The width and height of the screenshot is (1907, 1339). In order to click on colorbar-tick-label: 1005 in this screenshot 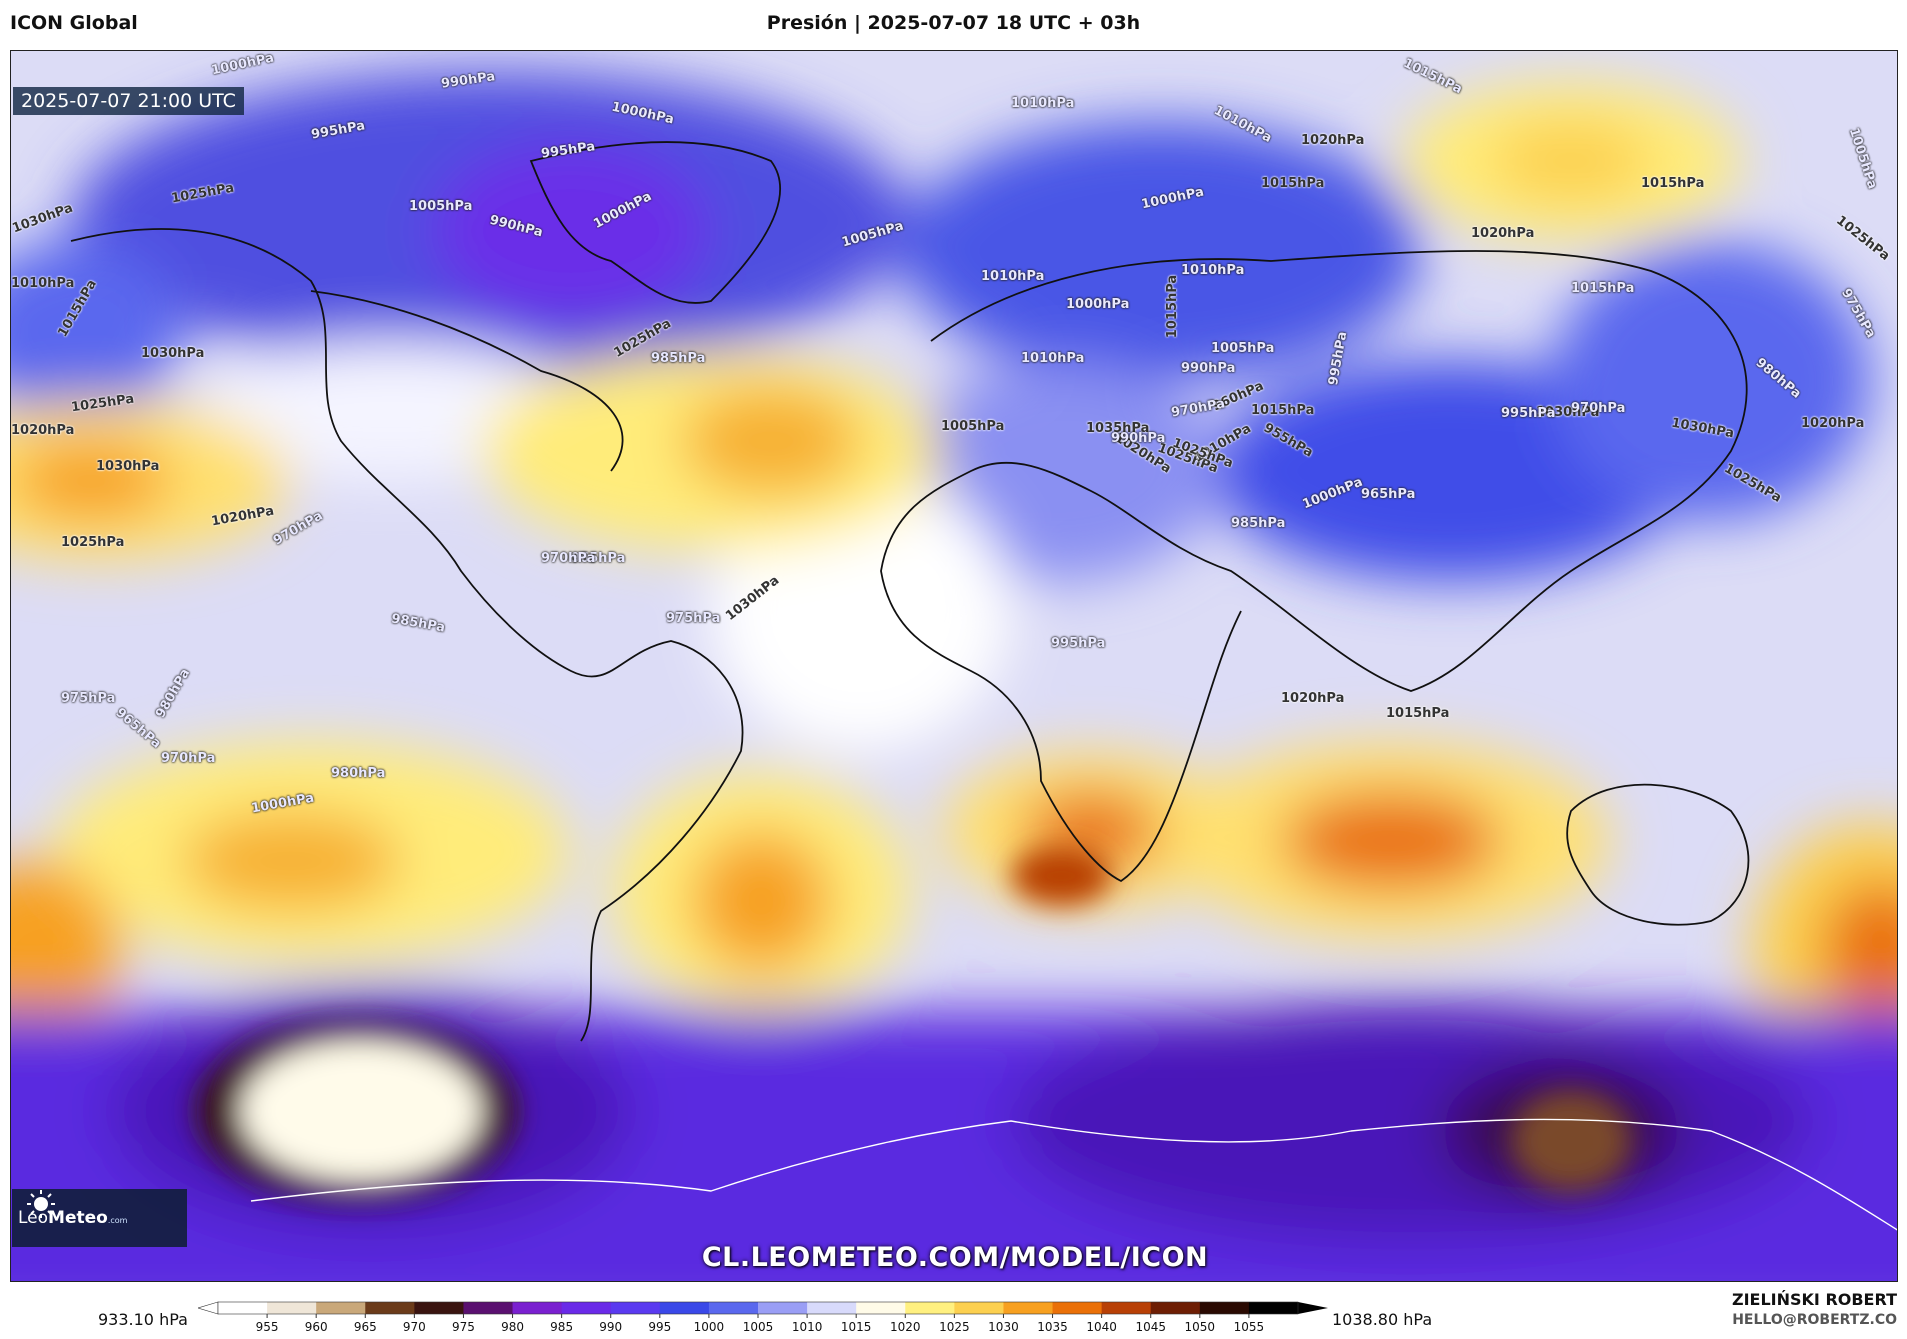, I will do `click(758, 1327)`.